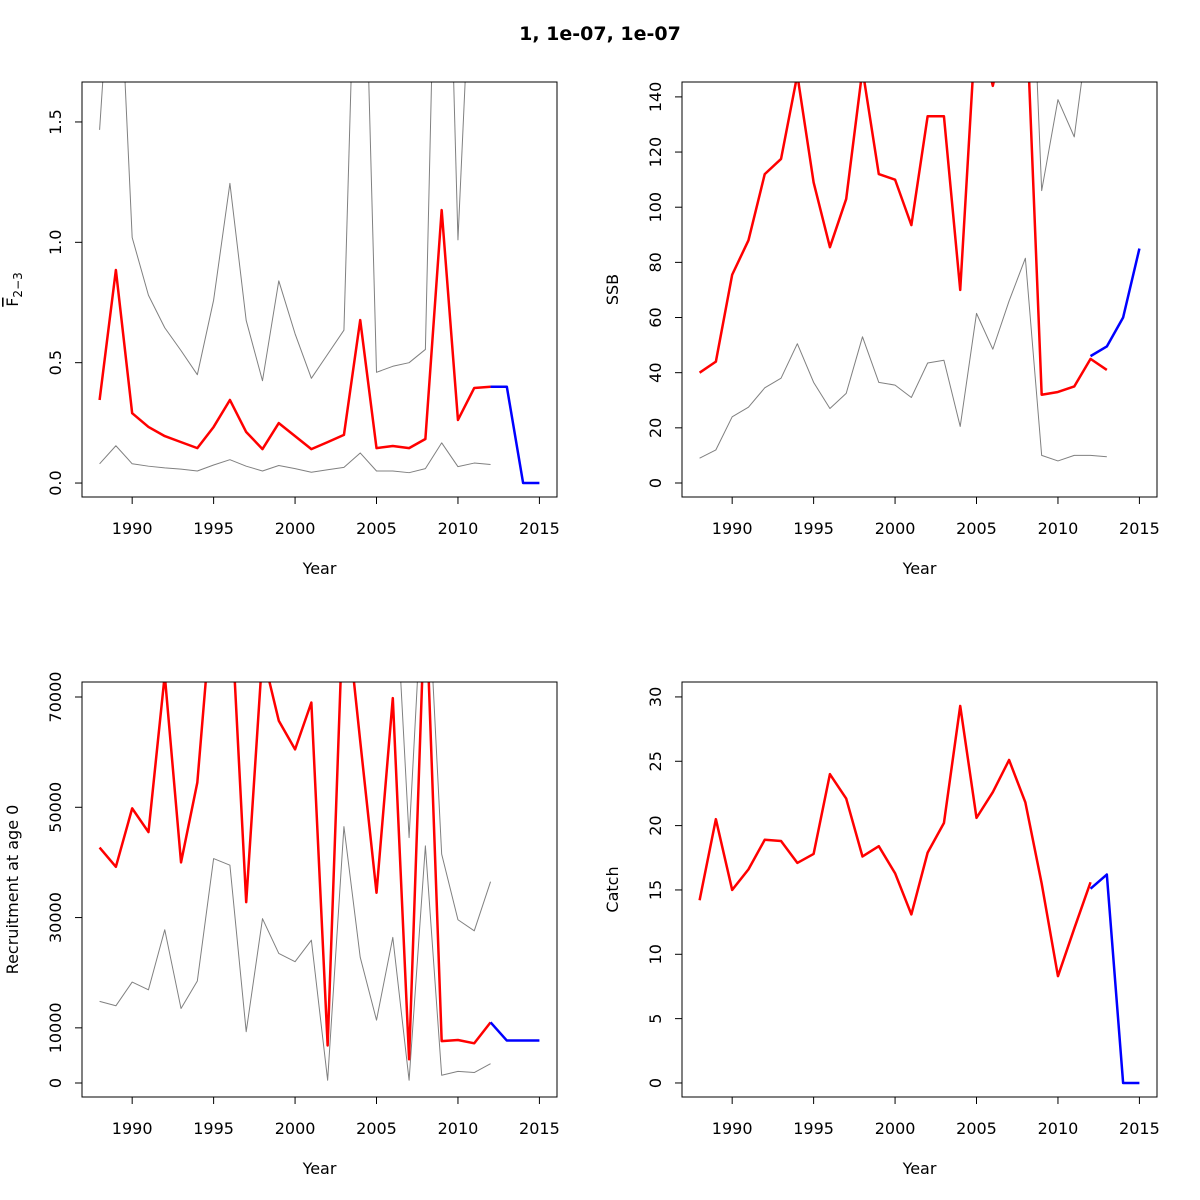 The width and height of the screenshot is (1200, 1200). What do you see at coordinates (655, 697) in the screenshot?
I see `y-tick-label: 30` at bounding box center [655, 697].